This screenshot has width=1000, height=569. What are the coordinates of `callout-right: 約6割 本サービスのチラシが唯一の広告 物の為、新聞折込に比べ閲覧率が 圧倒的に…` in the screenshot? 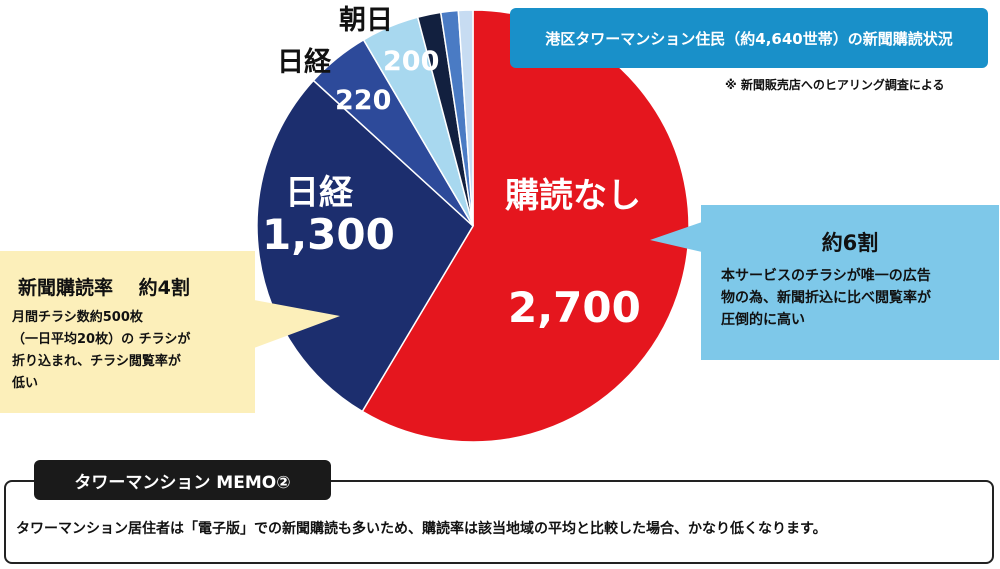 It's located at (850, 282).